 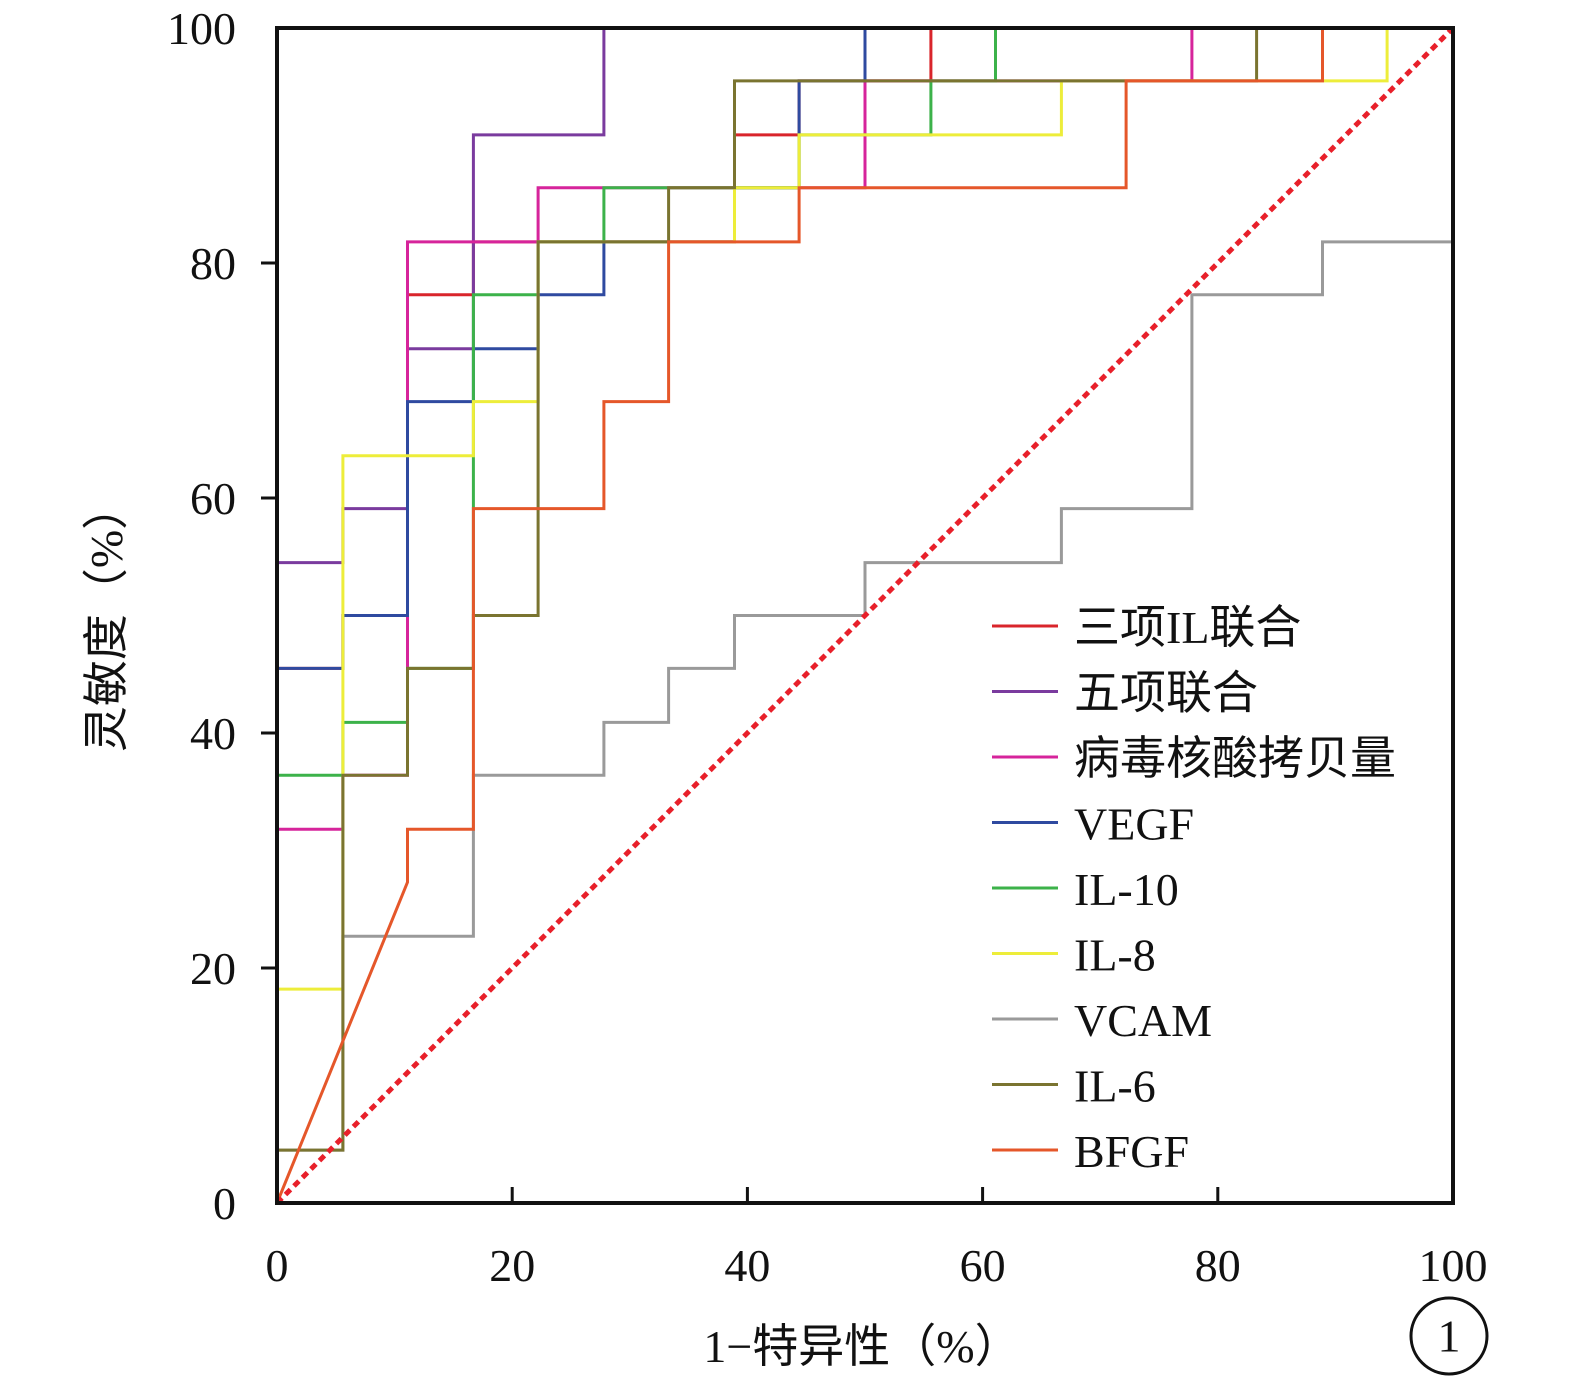 I want to click on legend-label-1: 五项联合, so click(x=1166, y=693).